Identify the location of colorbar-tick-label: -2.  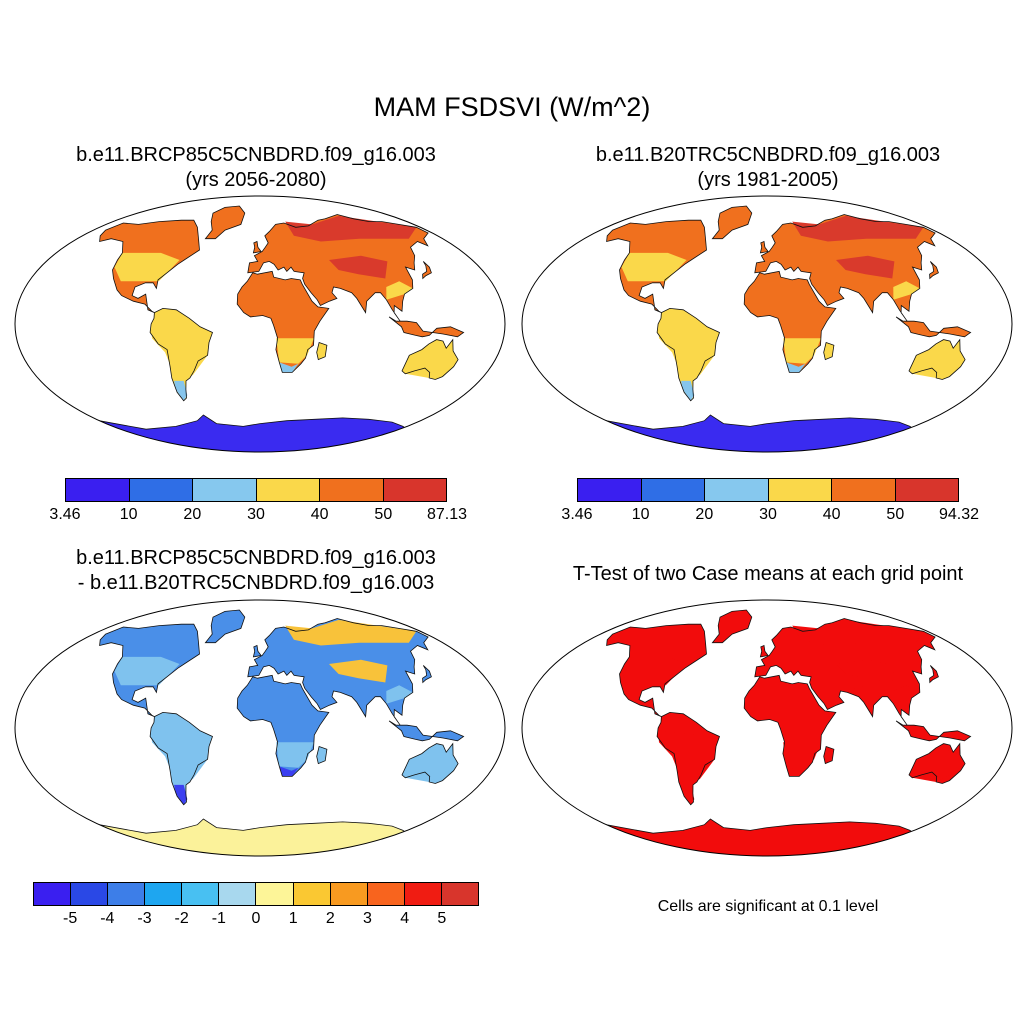
(181, 918).